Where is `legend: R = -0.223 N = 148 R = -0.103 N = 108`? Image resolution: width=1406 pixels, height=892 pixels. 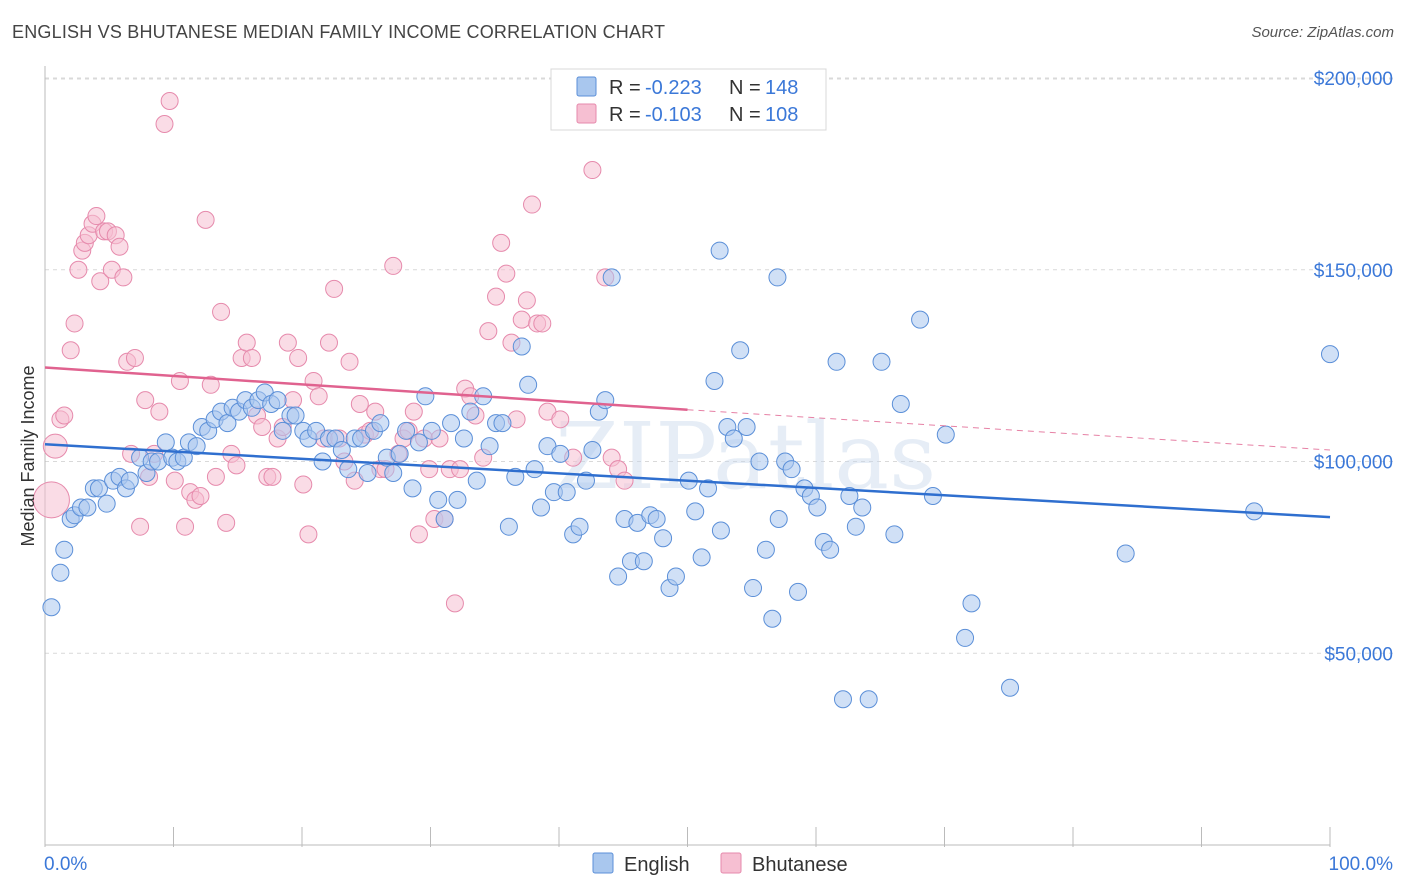
legend: R = -0.223 N = 148 R = -0.103 N = 108 is located at coordinates (688, 99).